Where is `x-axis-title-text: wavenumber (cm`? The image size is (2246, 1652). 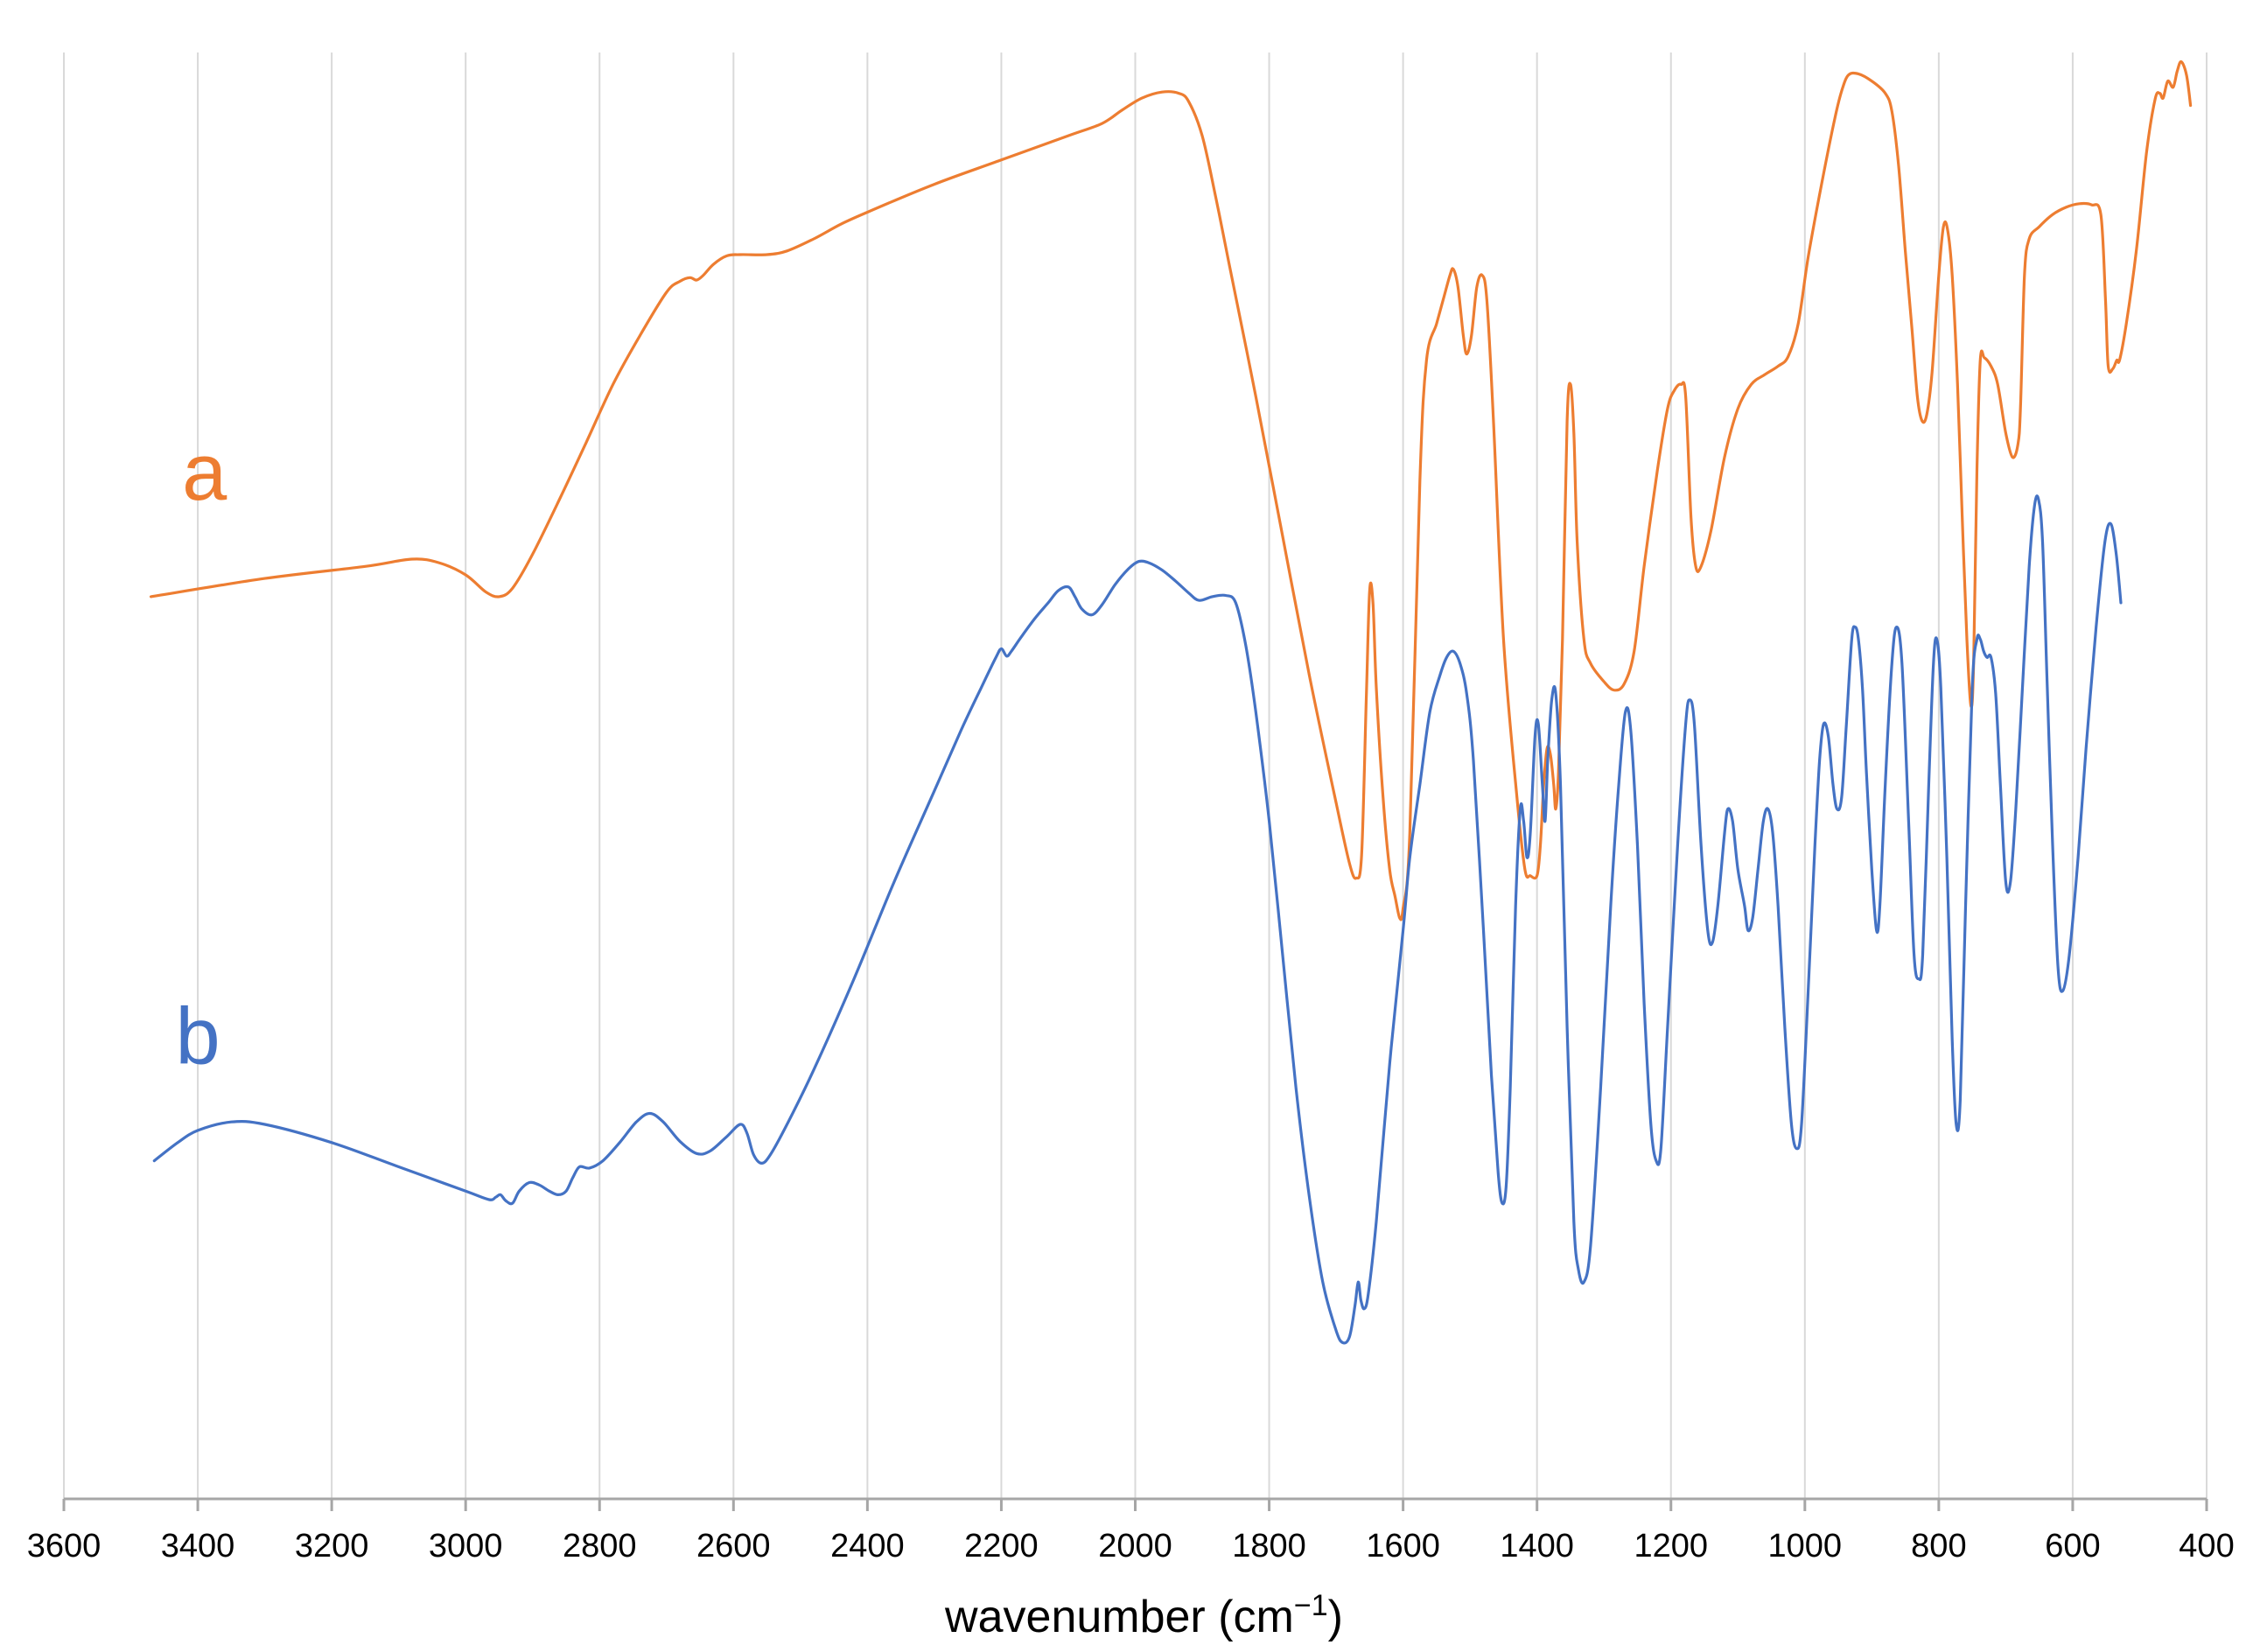
x-axis-title-text: wavenumber (cm is located at coordinates (1119, 1617).